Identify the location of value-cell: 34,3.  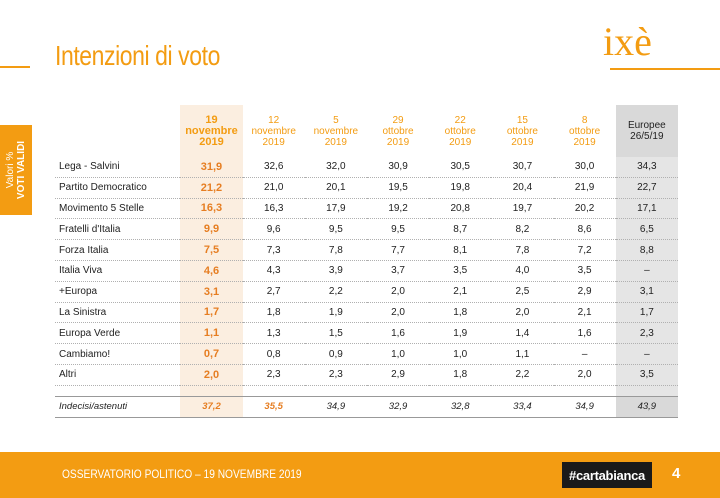
(646, 167).